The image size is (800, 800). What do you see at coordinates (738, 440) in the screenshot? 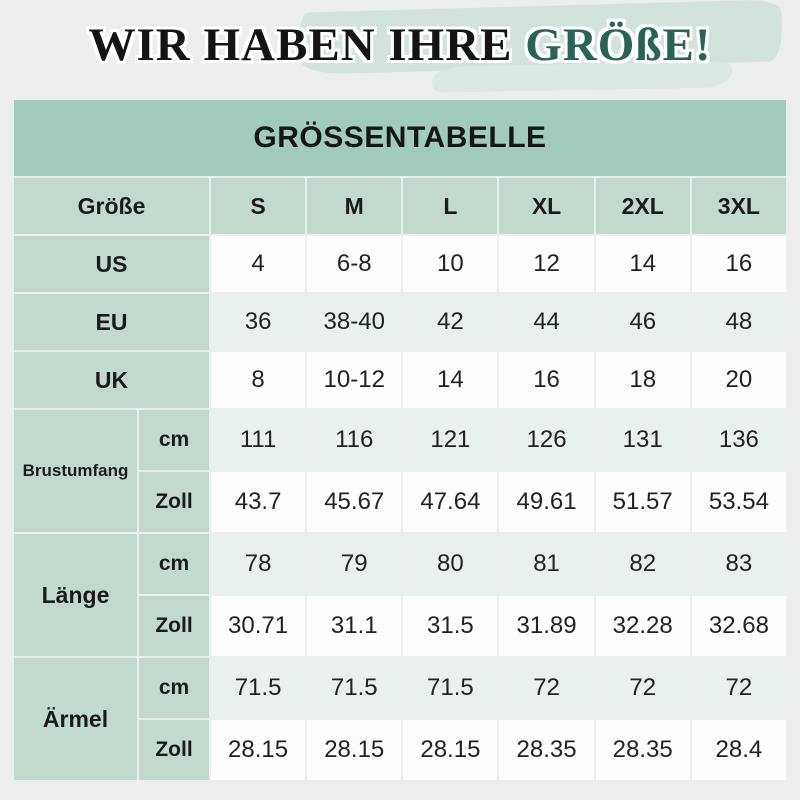
I see `cell-value: 136` at bounding box center [738, 440].